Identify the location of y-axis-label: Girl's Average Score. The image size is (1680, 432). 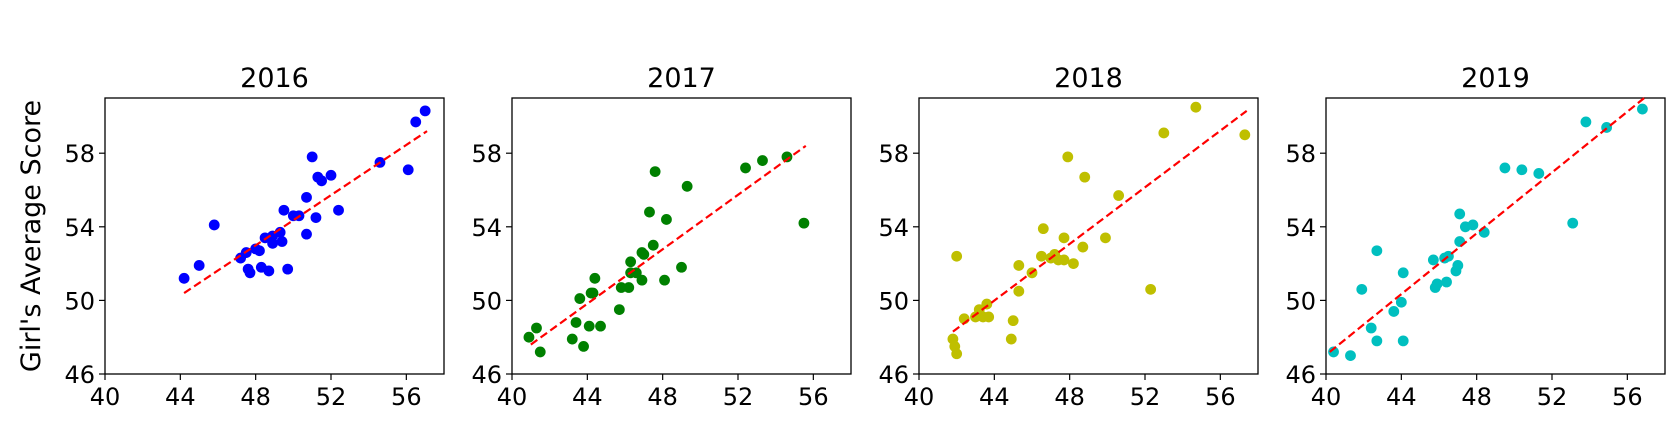
(31, 236).